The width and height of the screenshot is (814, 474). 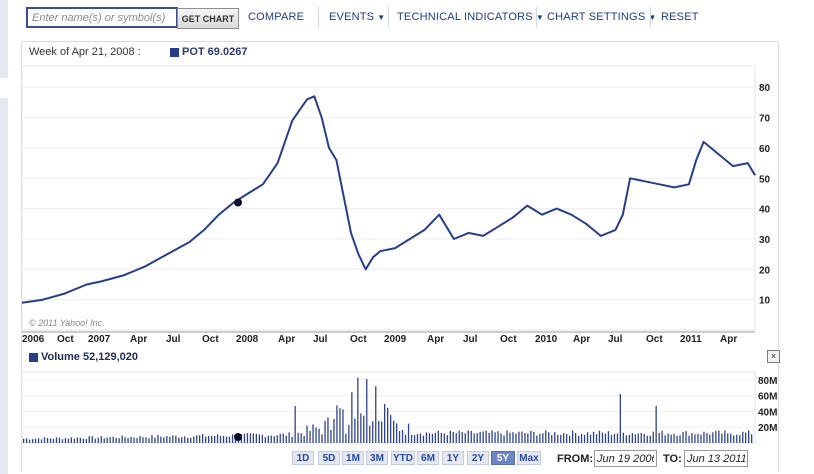 I want to click on range-button-5d: 5D, so click(x=329, y=458).